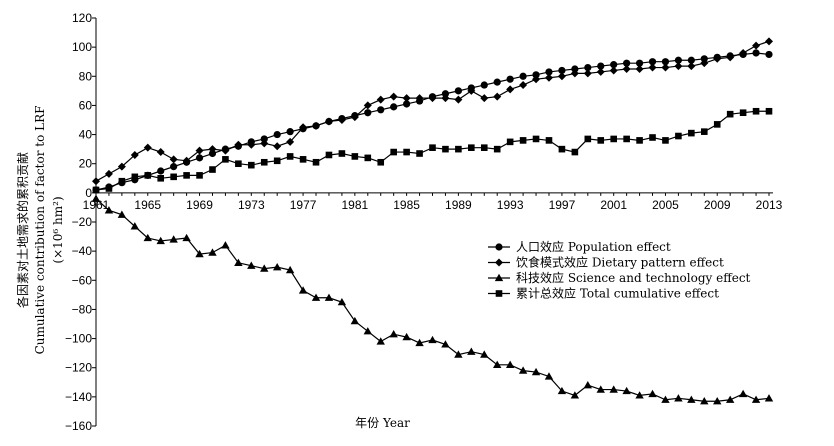 The width and height of the screenshot is (834, 446). Describe the element at coordinates (82, 18) in the screenshot. I see `y-tick-label: 120` at that location.